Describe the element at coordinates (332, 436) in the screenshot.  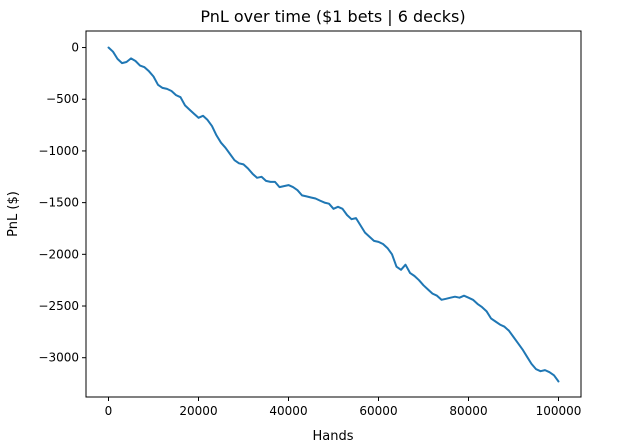
I see `x-axis-label: Hands` at that location.